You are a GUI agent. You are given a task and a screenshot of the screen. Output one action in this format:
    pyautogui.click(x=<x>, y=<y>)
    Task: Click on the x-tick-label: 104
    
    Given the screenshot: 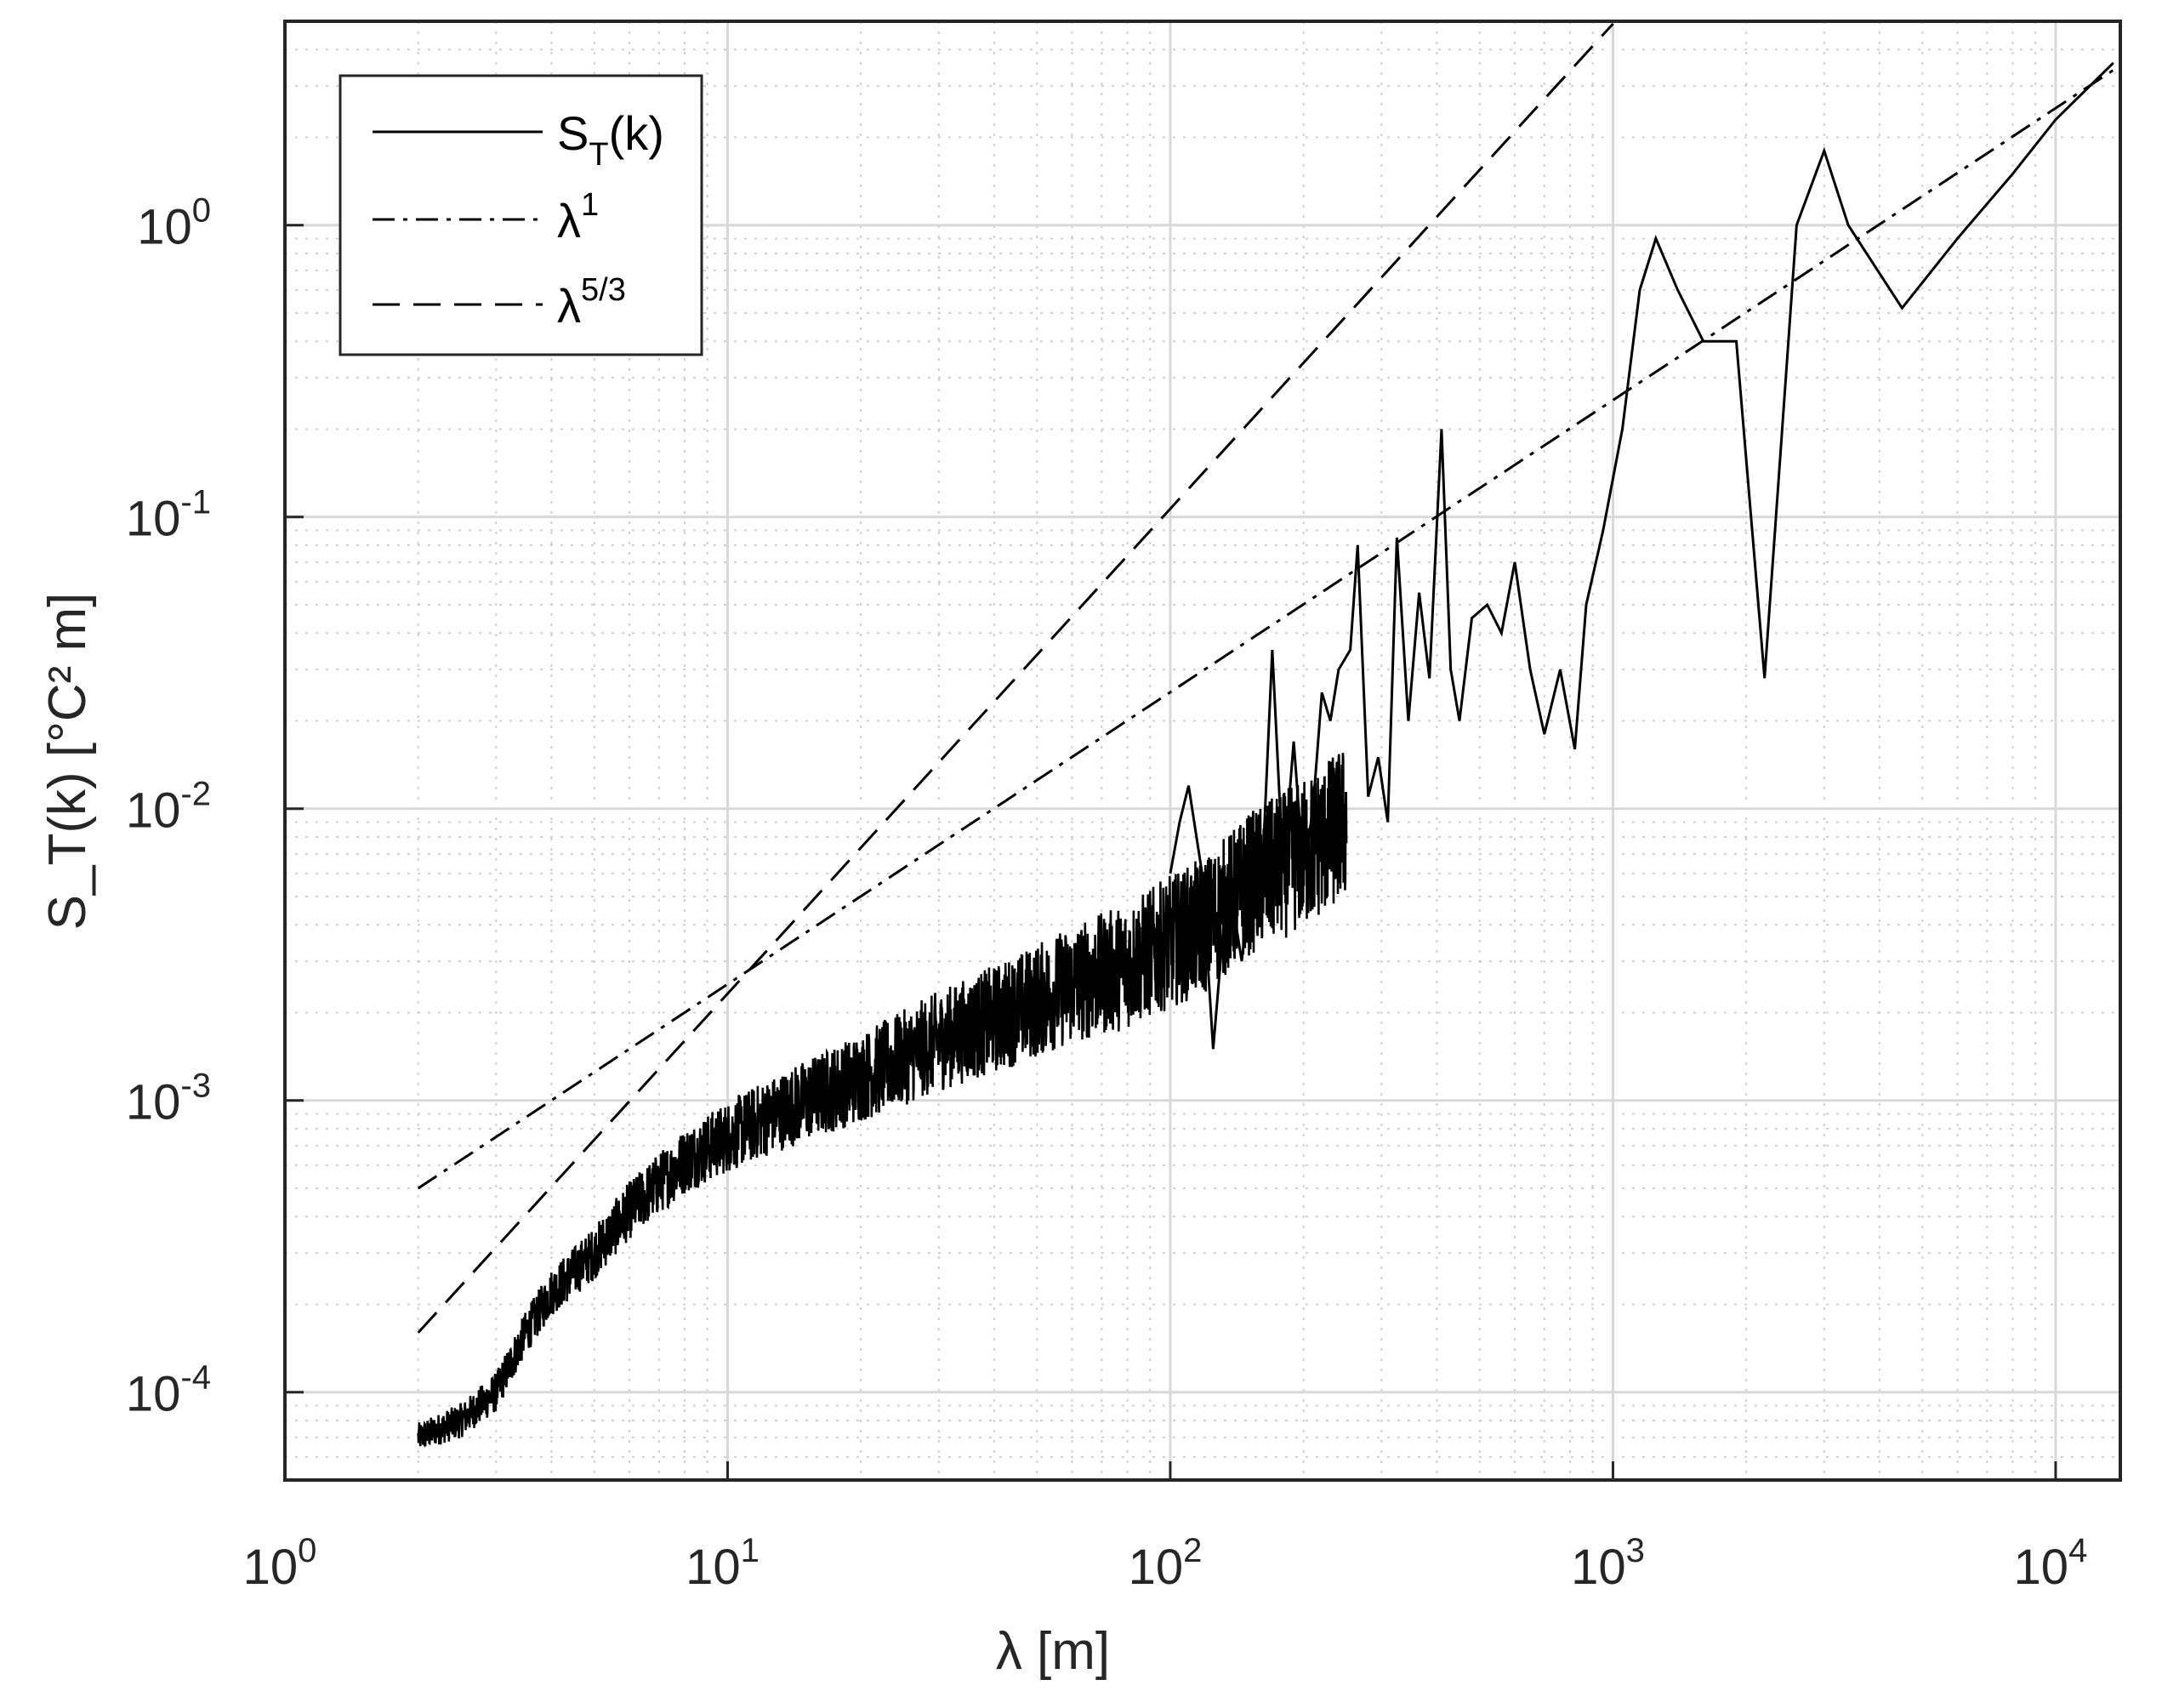 What is the action you would take?
    pyautogui.click(x=2051, y=1563)
    